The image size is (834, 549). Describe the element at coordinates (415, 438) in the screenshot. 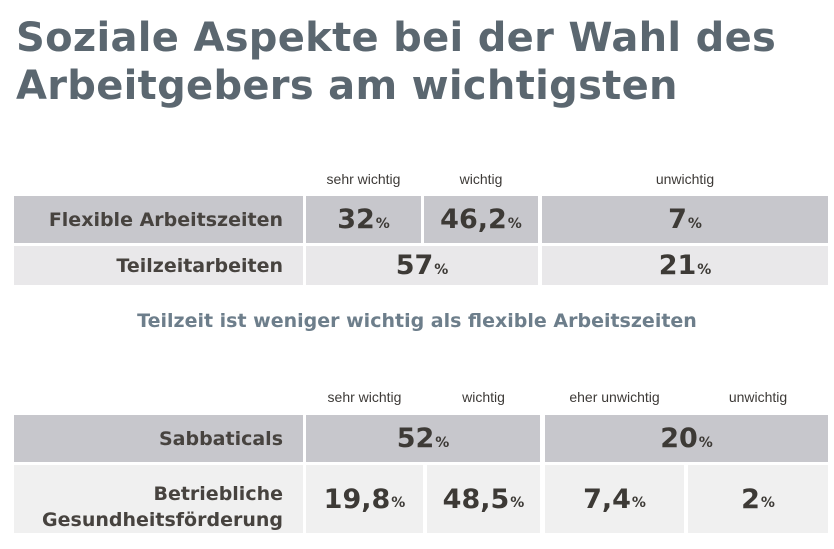

I see `value: 52` at that location.